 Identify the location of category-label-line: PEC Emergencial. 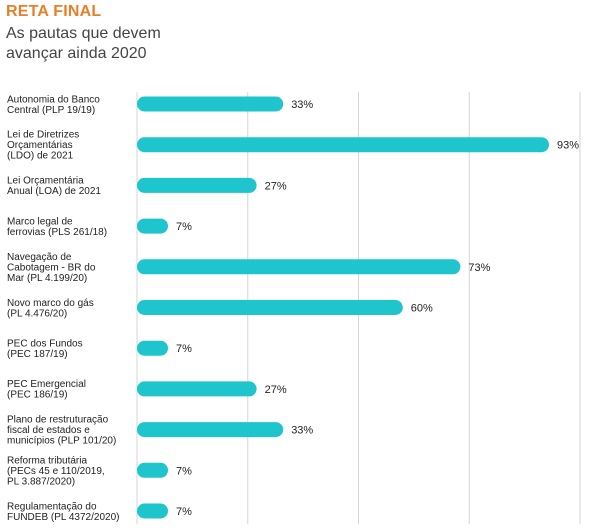
(46, 384).